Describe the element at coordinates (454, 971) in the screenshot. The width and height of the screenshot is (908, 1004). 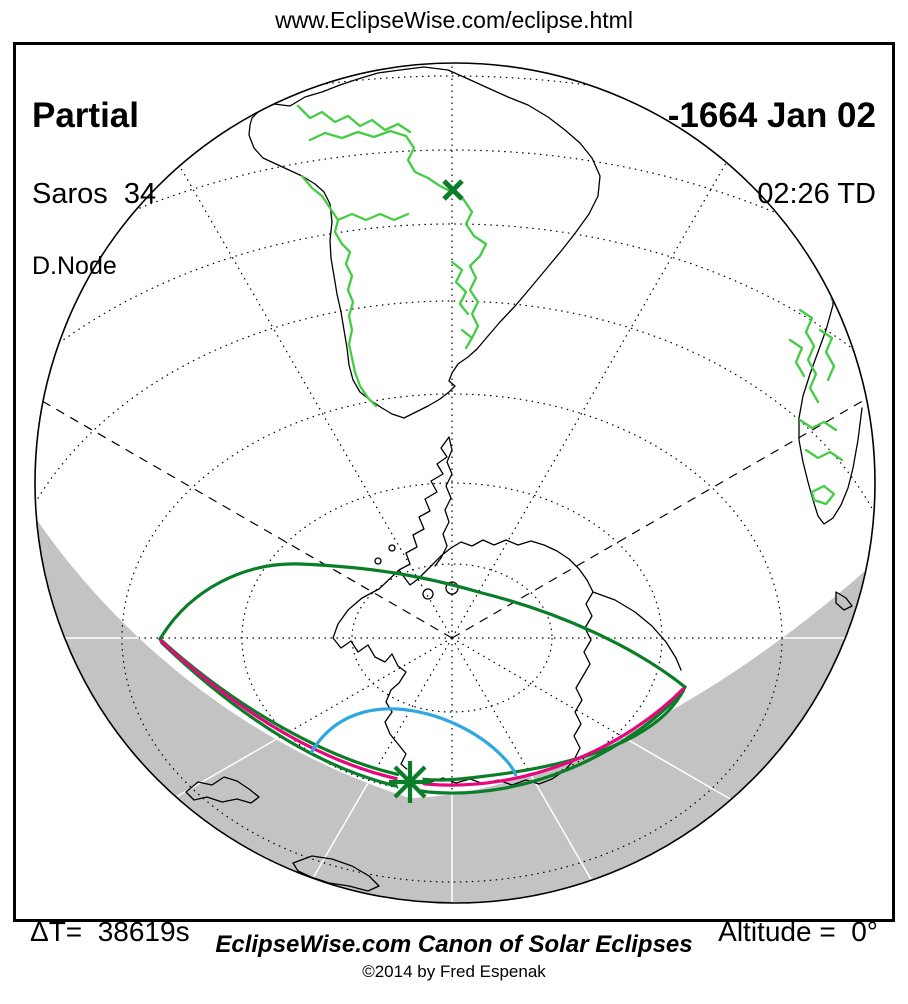
I see `copyright-line: ©2014 by Fred Espenak` at that location.